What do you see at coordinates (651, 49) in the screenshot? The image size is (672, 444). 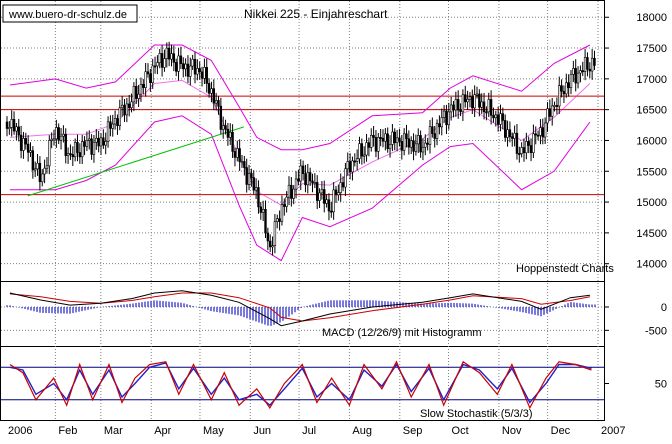 I see `price-tick-label: 17500` at bounding box center [651, 49].